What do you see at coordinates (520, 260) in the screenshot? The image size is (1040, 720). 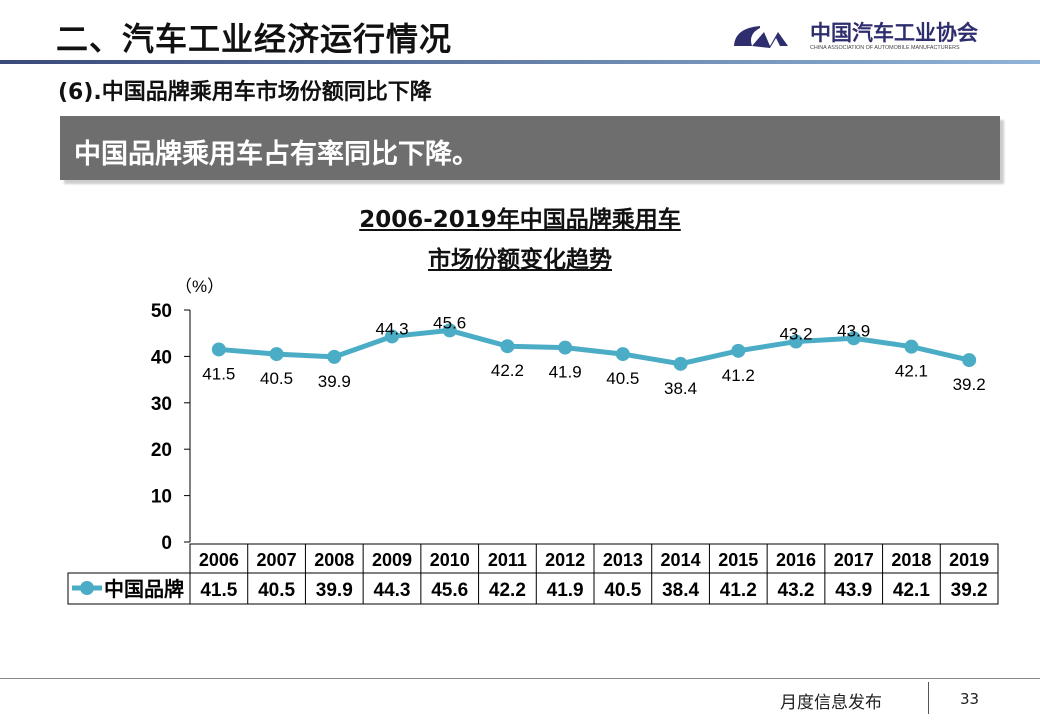 I see `chart-title-line2: 市场份额变化趋势` at bounding box center [520, 260].